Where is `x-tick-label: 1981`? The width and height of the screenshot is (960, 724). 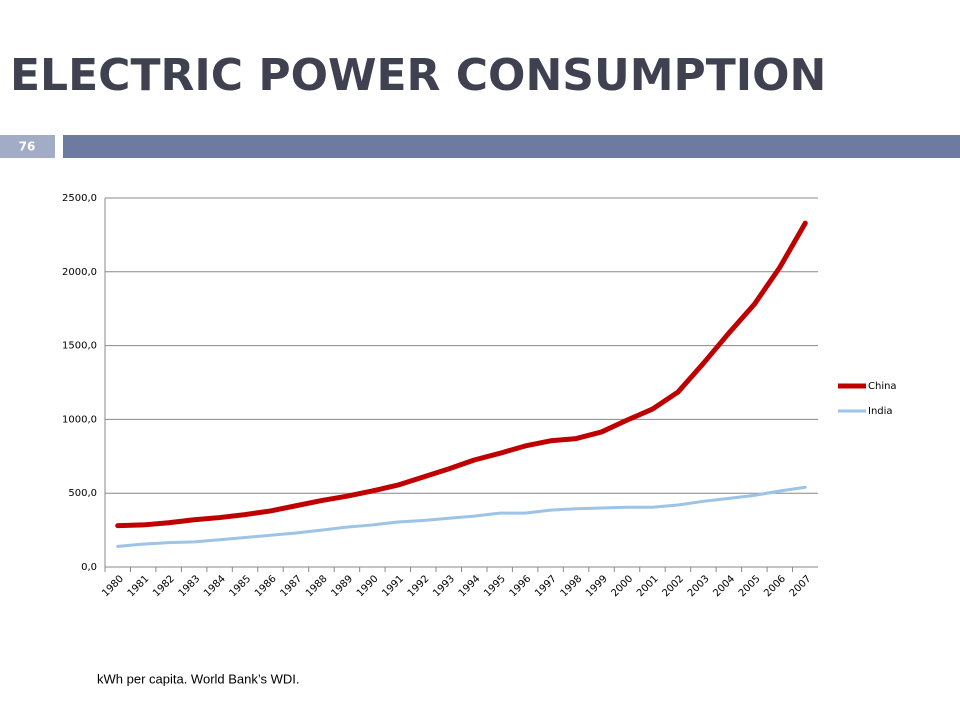 x-tick-label: 1981 is located at coordinates (139, 586).